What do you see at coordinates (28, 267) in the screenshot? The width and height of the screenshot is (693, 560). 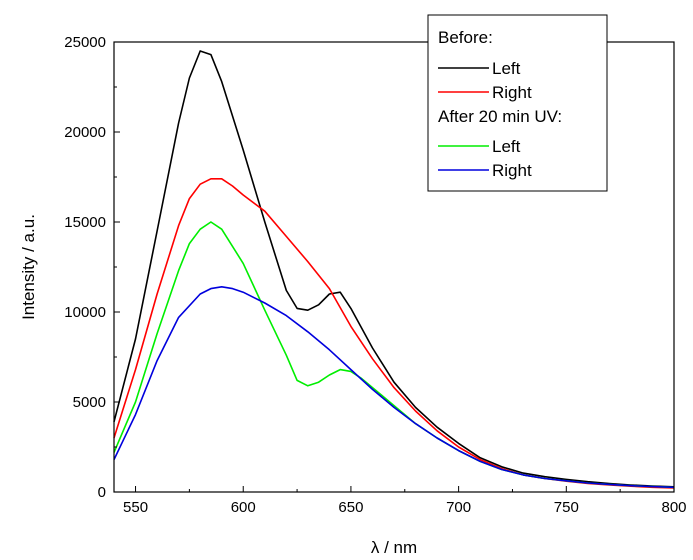 I see `y-axis-title: Intensity / a.u.` at bounding box center [28, 267].